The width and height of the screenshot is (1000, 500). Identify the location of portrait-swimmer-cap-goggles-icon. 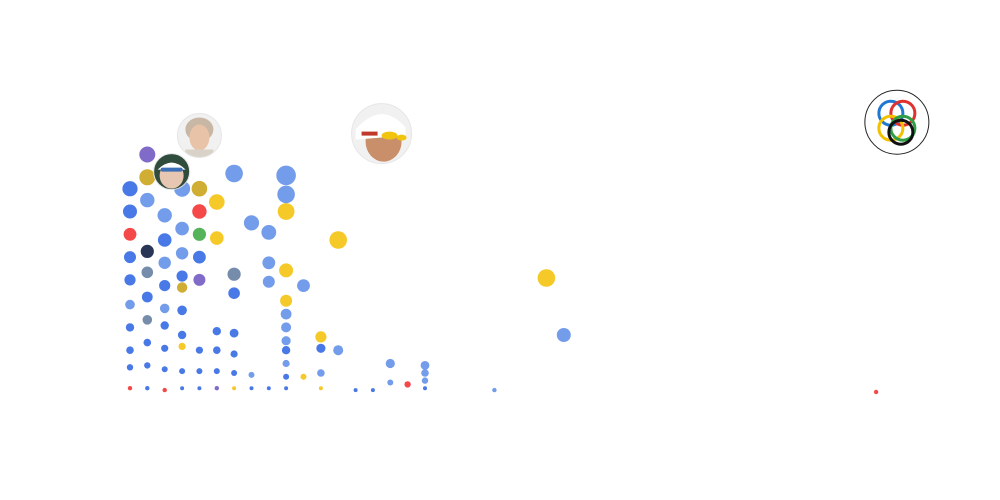
(382, 134).